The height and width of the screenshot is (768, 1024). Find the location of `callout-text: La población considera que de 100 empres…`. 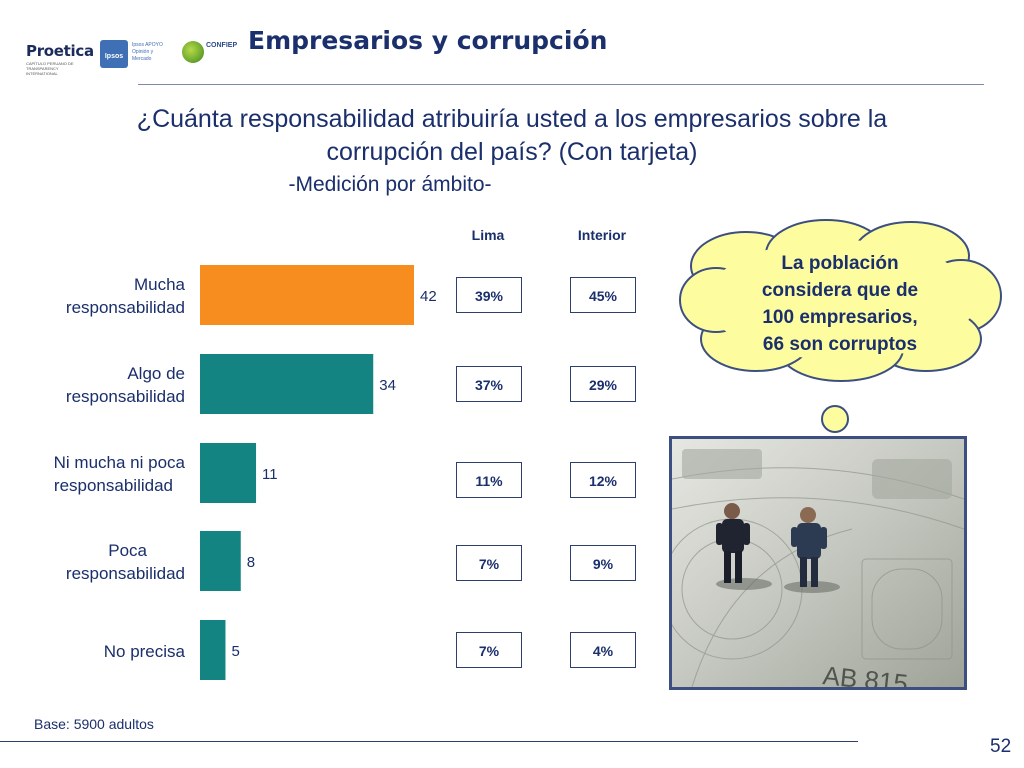

callout-text: La población considera que de 100 empres… is located at coordinates (840, 304).